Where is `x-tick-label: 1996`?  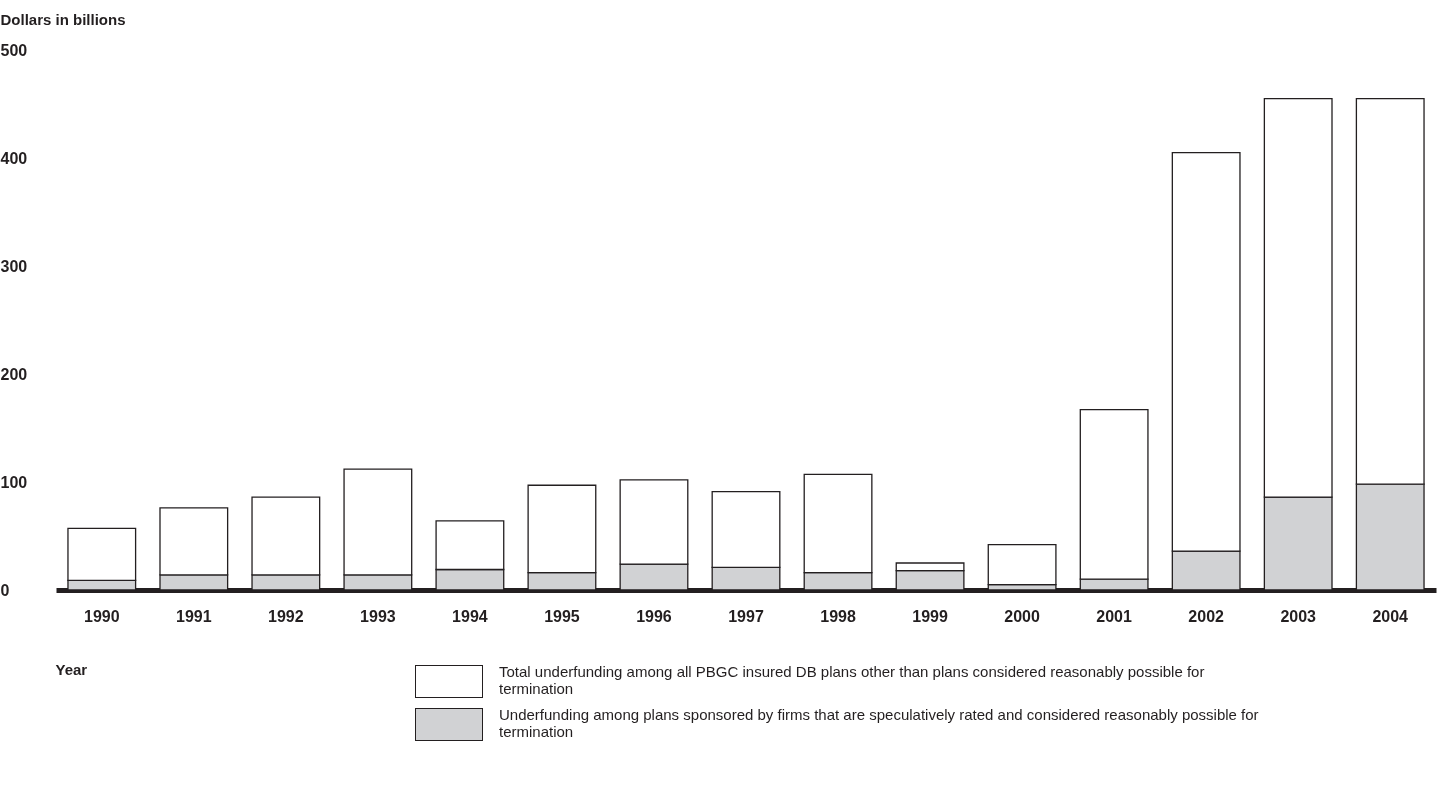 x-tick-label: 1996 is located at coordinates (654, 616).